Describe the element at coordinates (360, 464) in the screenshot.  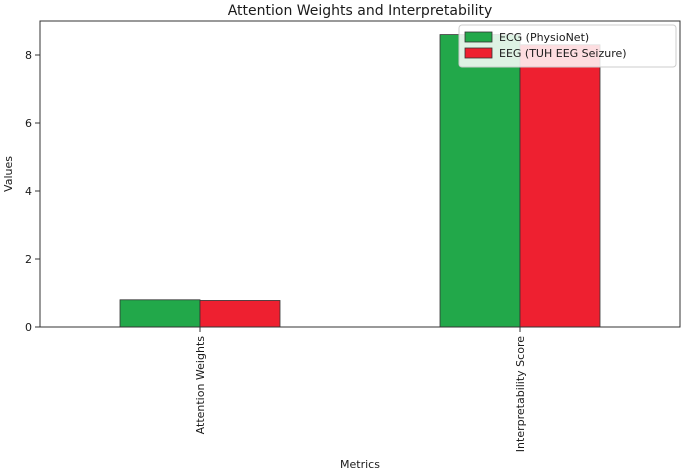
I see `x-axis-label: Metrics` at that location.